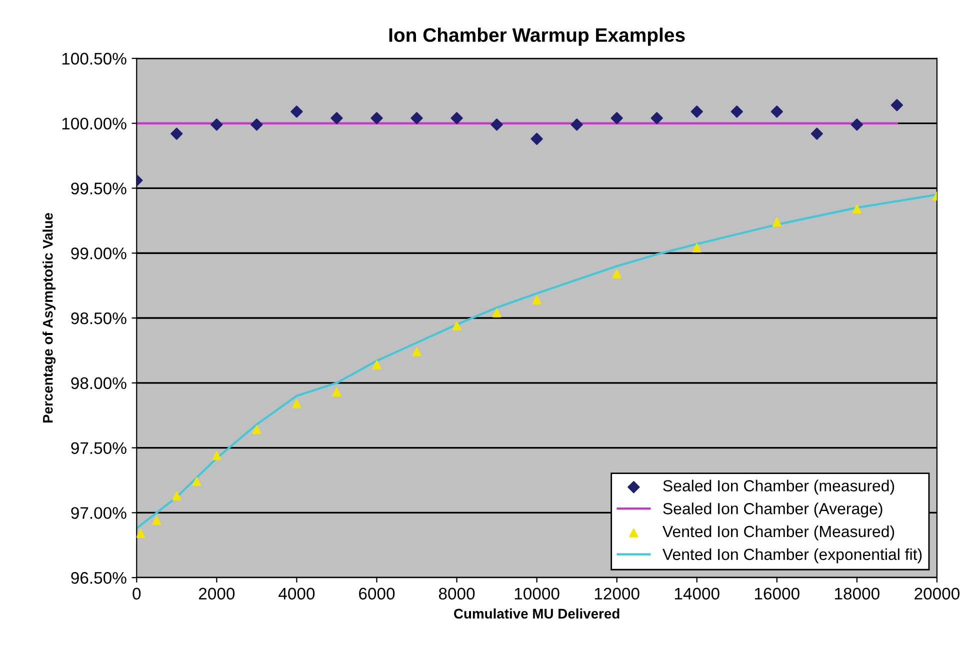 This screenshot has height=649, width=976. I want to click on x-tick-label: 12000, so click(617, 594).